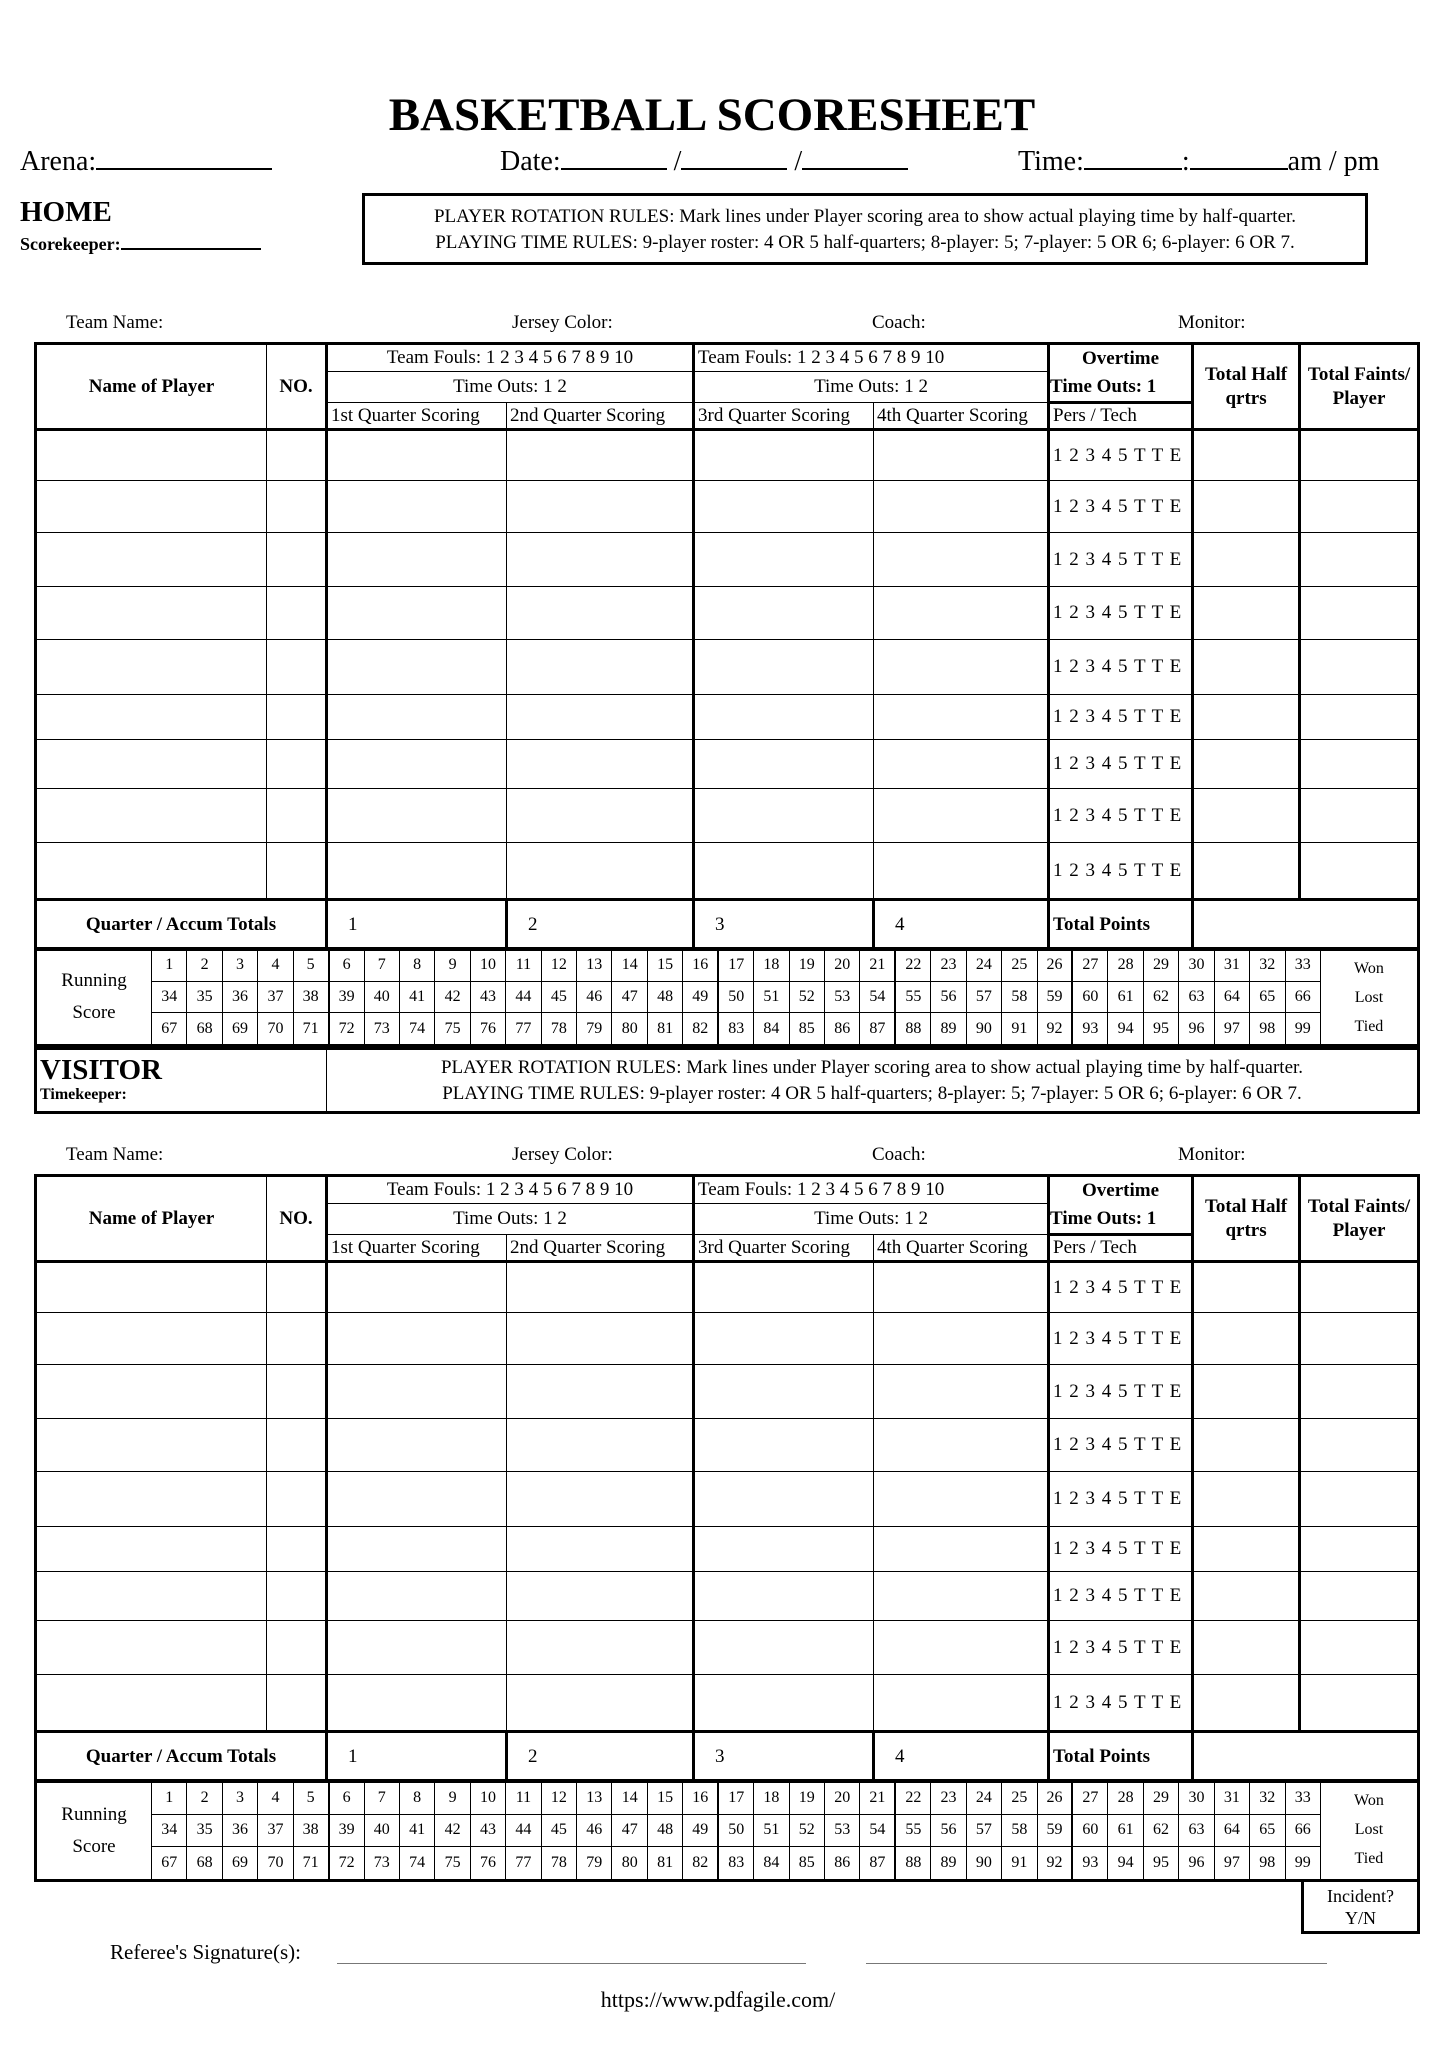  Describe the element at coordinates (1161, 965) in the screenshot. I see `running-score-cell: 29` at that location.